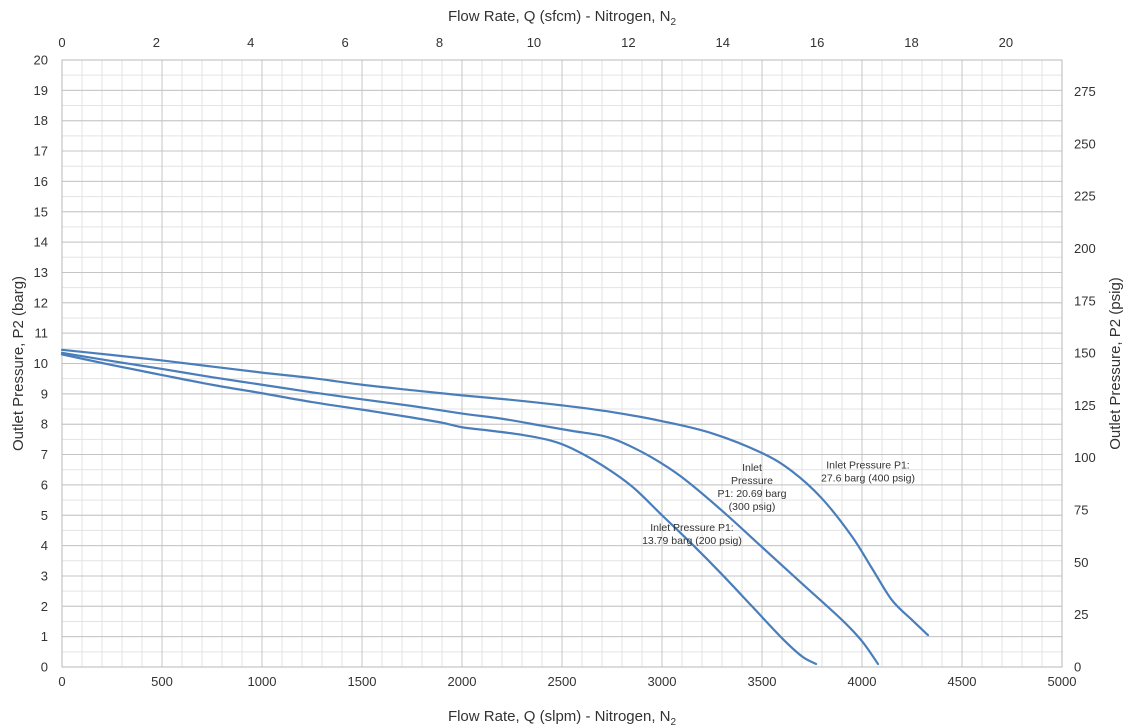 The image size is (1130, 727). I want to click on left-tick-label: 9, so click(44, 393).